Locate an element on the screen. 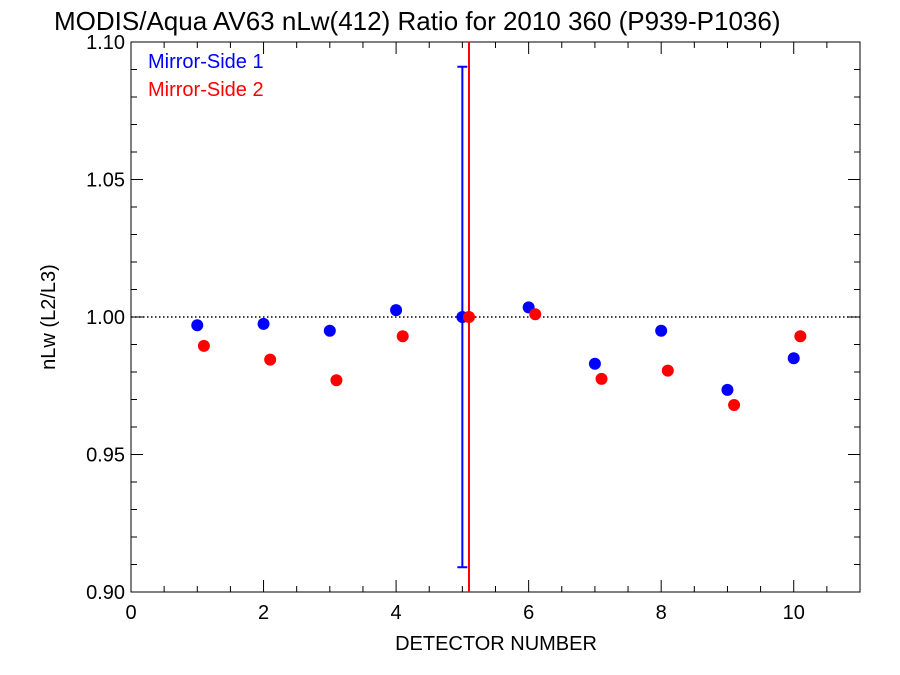 The width and height of the screenshot is (900, 675). x-tick-label: 10 is located at coordinates (794, 613).